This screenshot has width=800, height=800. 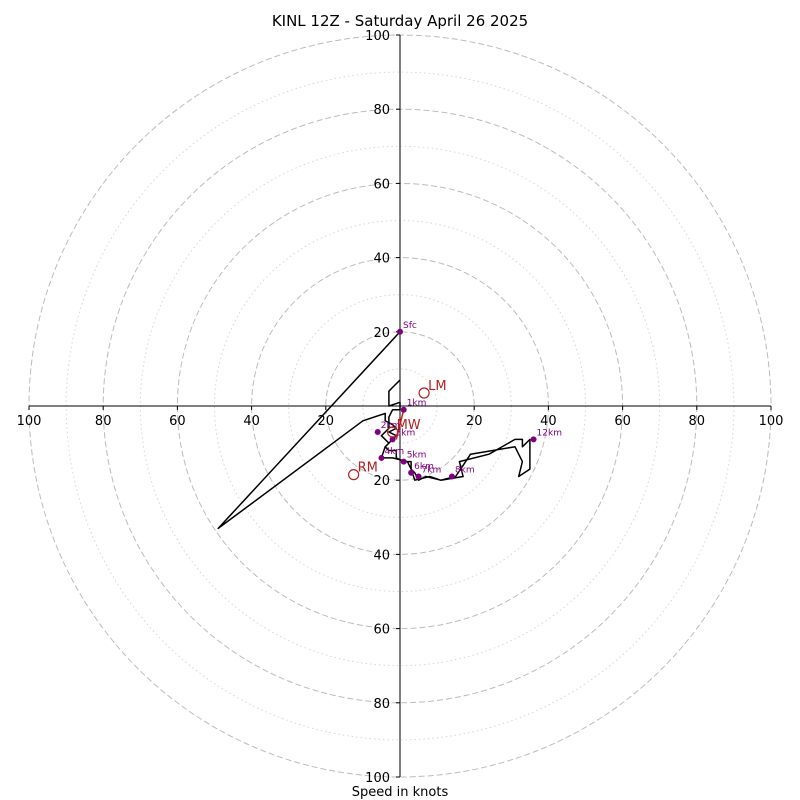 I want to click on storm-motion-label: RM, so click(x=368, y=468).